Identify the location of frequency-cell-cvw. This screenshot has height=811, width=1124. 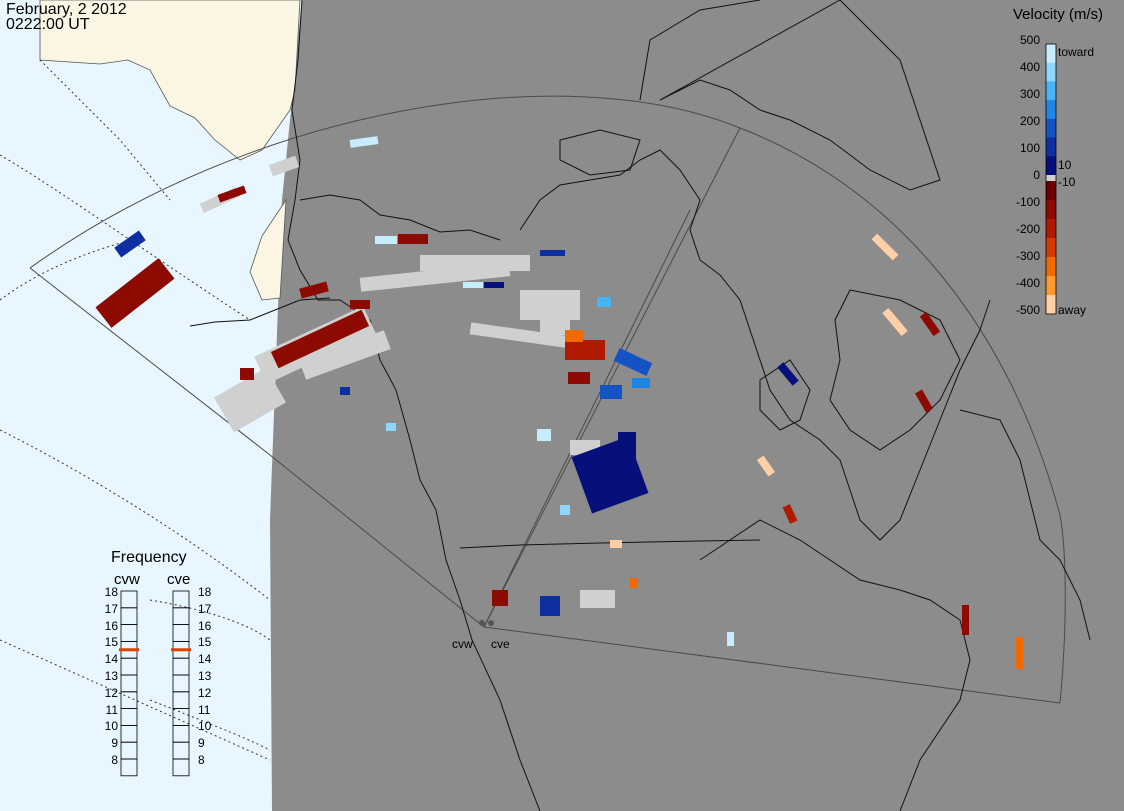
(129, 767).